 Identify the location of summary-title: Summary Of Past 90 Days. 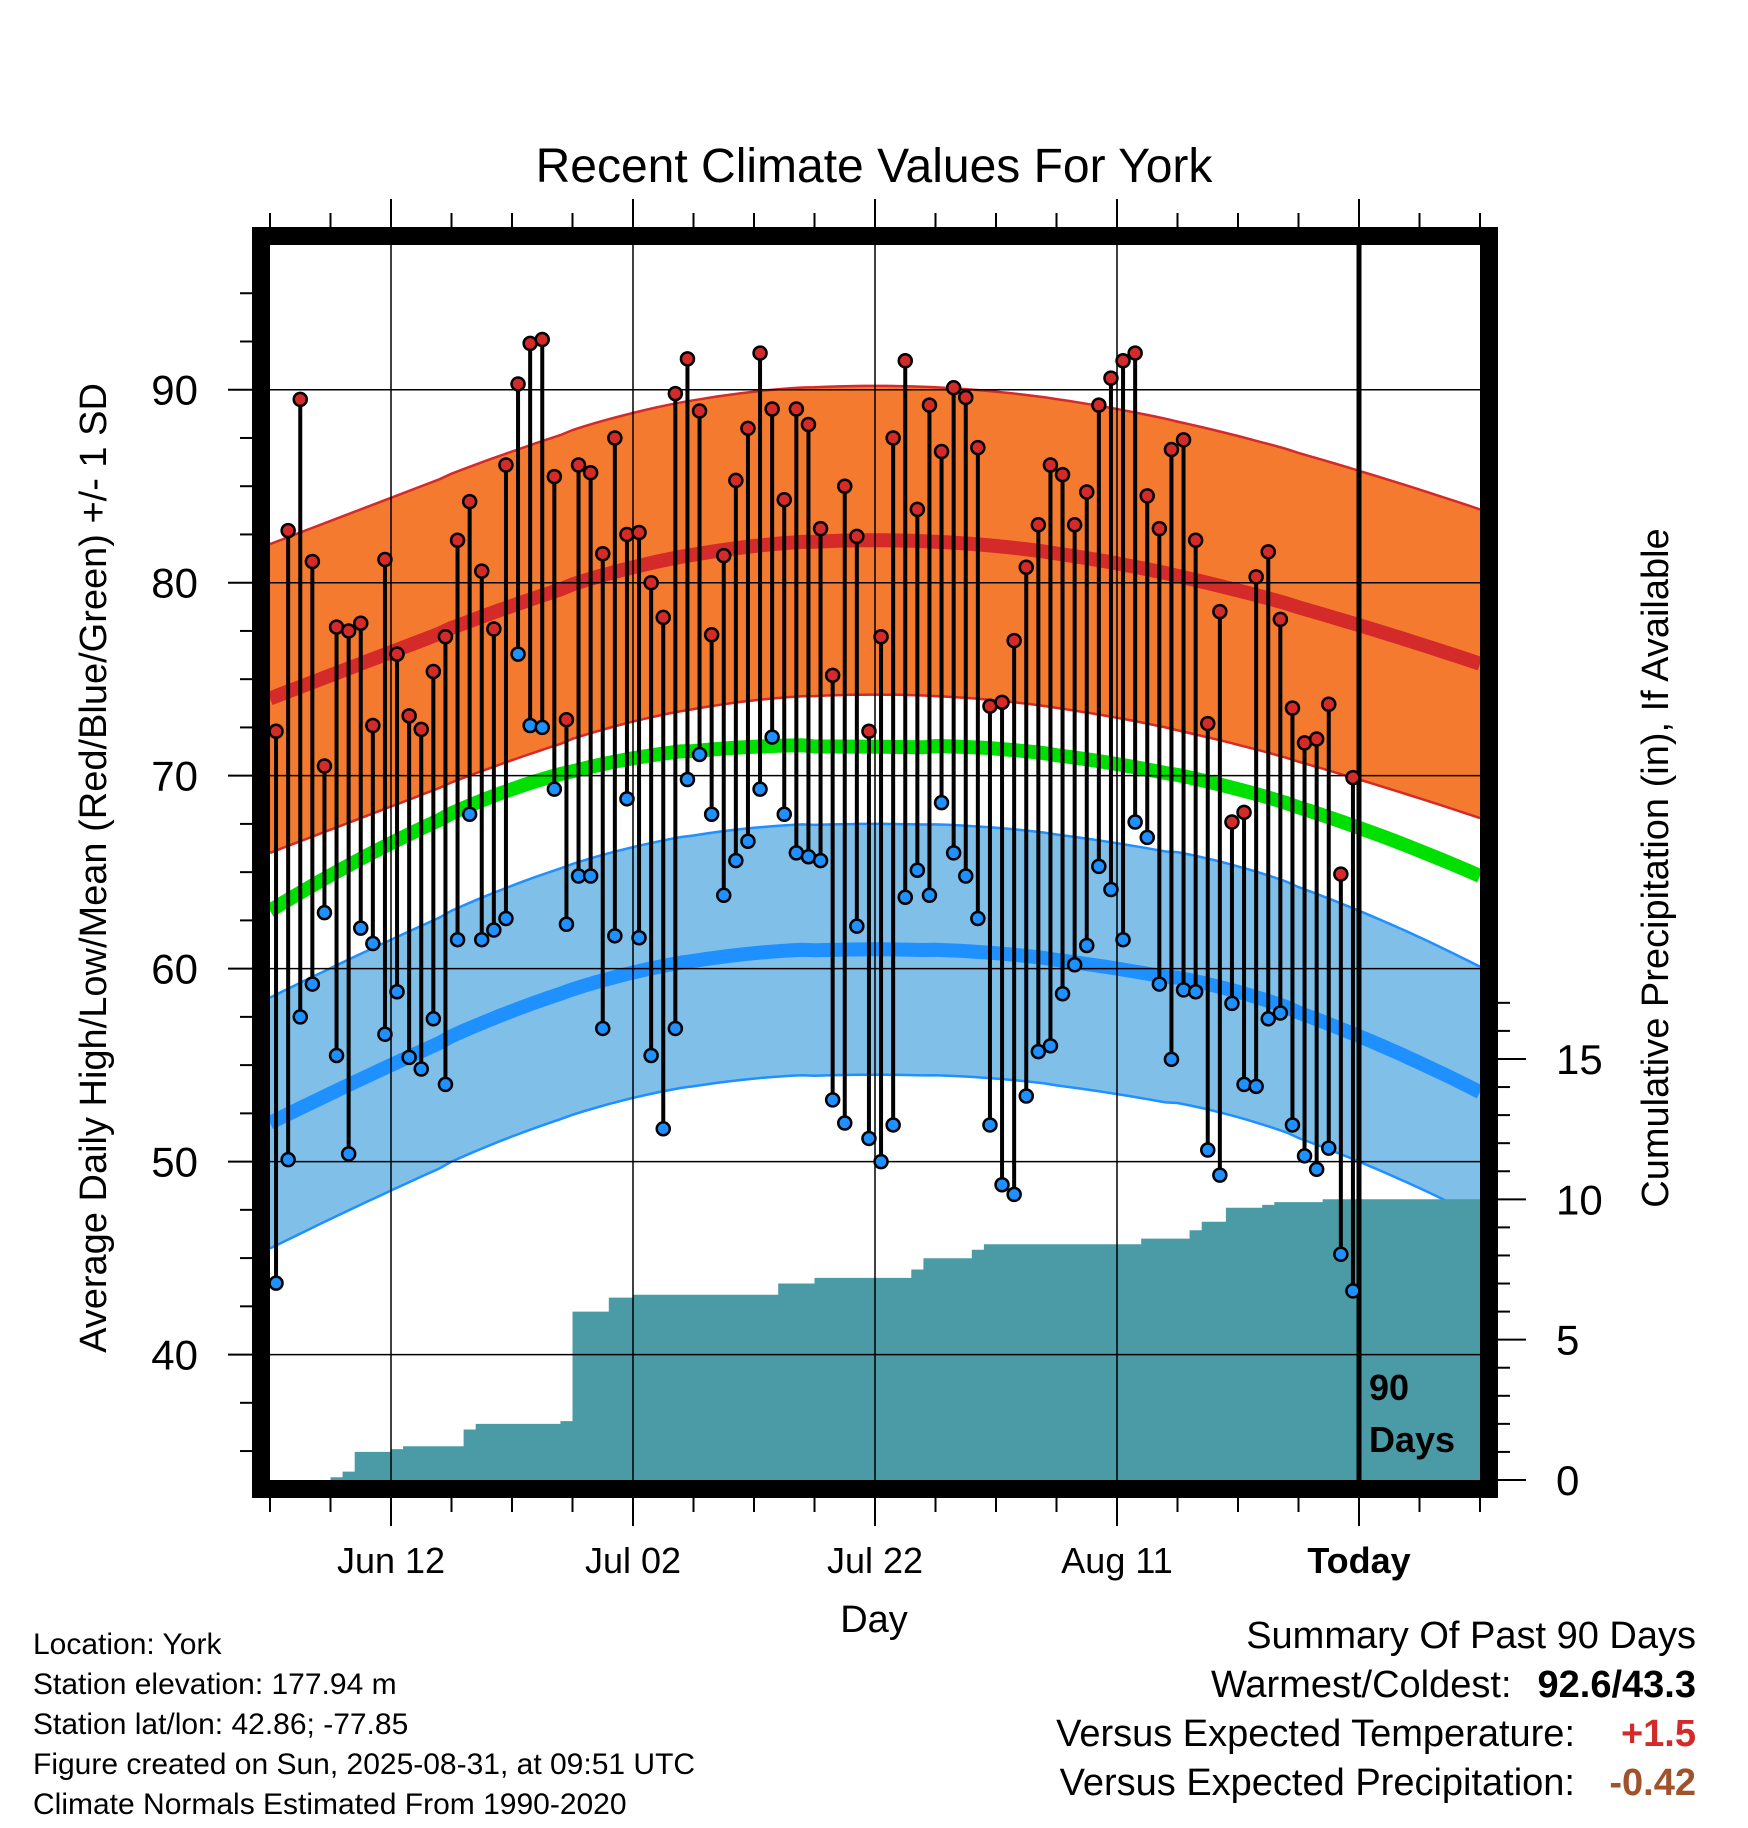
(1471, 1636).